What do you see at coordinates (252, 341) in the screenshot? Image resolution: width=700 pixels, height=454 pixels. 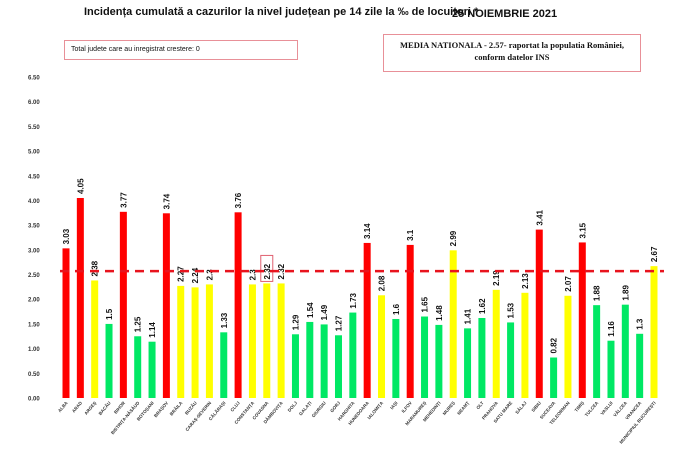 I see `bar-constanța` at bounding box center [252, 341].